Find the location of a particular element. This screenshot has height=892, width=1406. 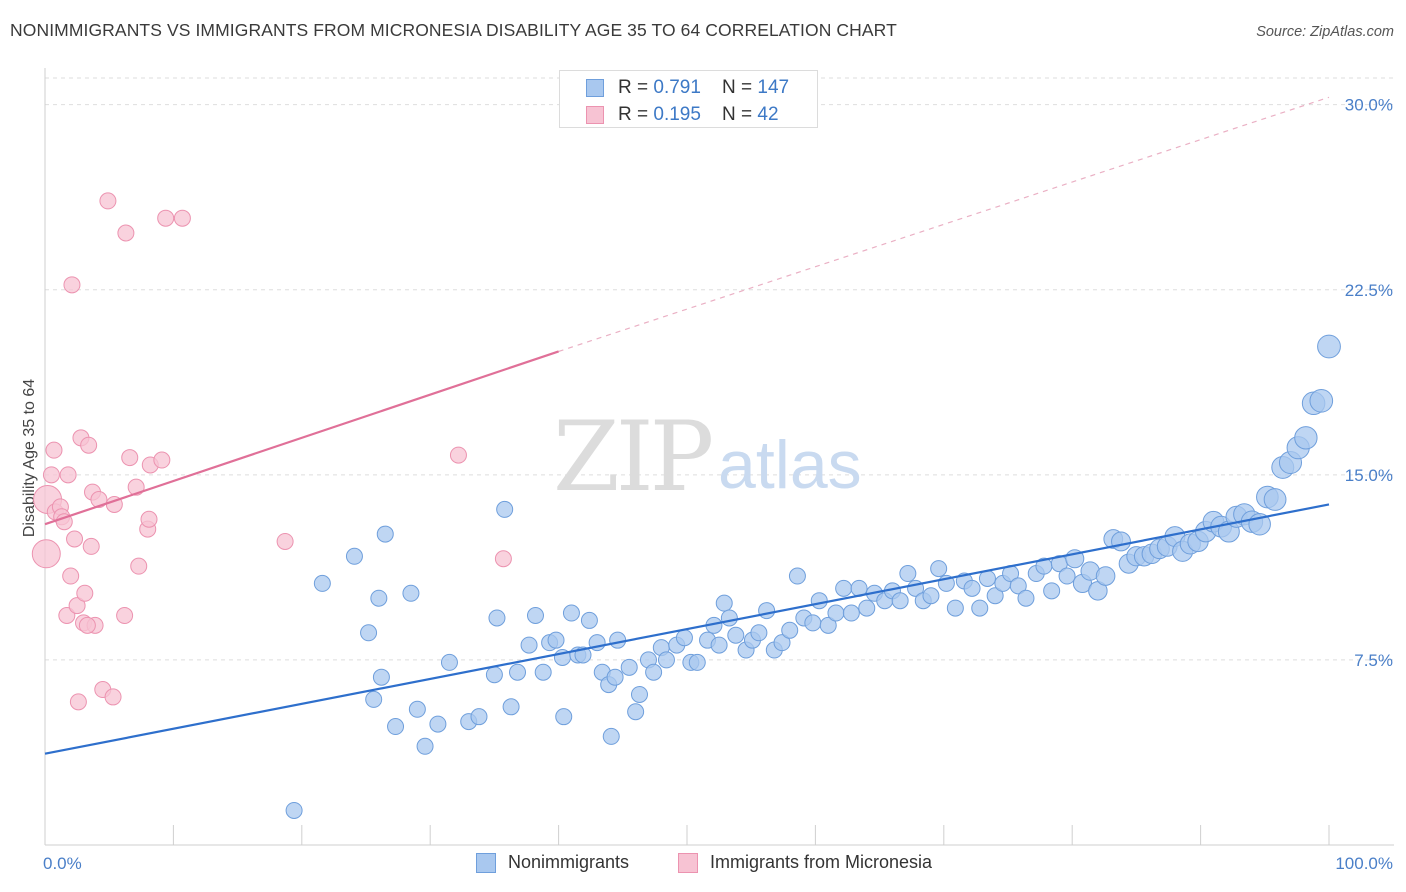

n-value-2: 42 is located at coordinates (768, 114).